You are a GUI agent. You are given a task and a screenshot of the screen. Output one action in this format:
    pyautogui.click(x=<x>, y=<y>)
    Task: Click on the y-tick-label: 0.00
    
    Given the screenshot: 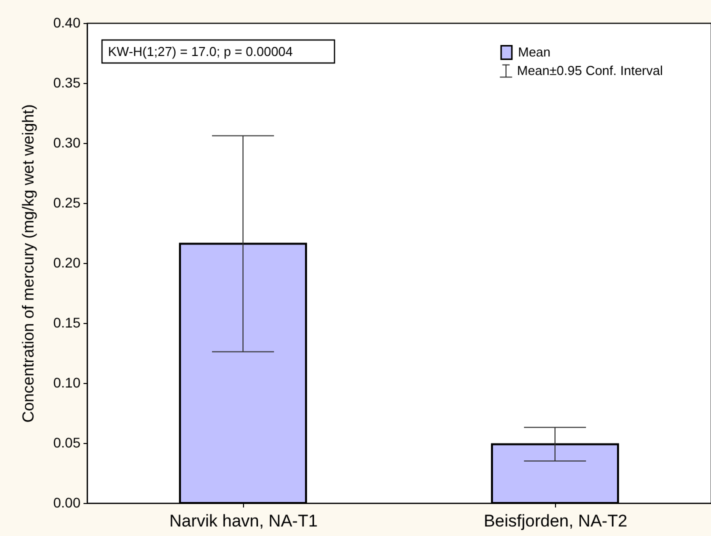 What is the action you would take?
    pyautogui.click(x=67, y=502)
    